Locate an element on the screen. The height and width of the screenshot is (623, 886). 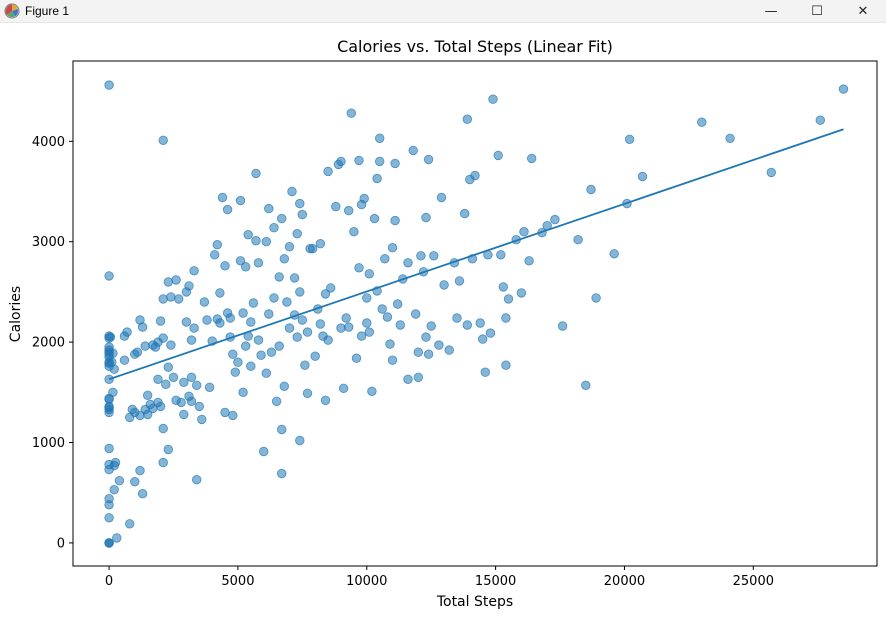
x-axis-label: Total Steps is located at coordinates (474, 602).